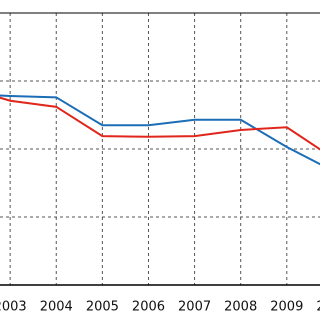  I want to click on x-tick-label: 2006, so click(148, 307).